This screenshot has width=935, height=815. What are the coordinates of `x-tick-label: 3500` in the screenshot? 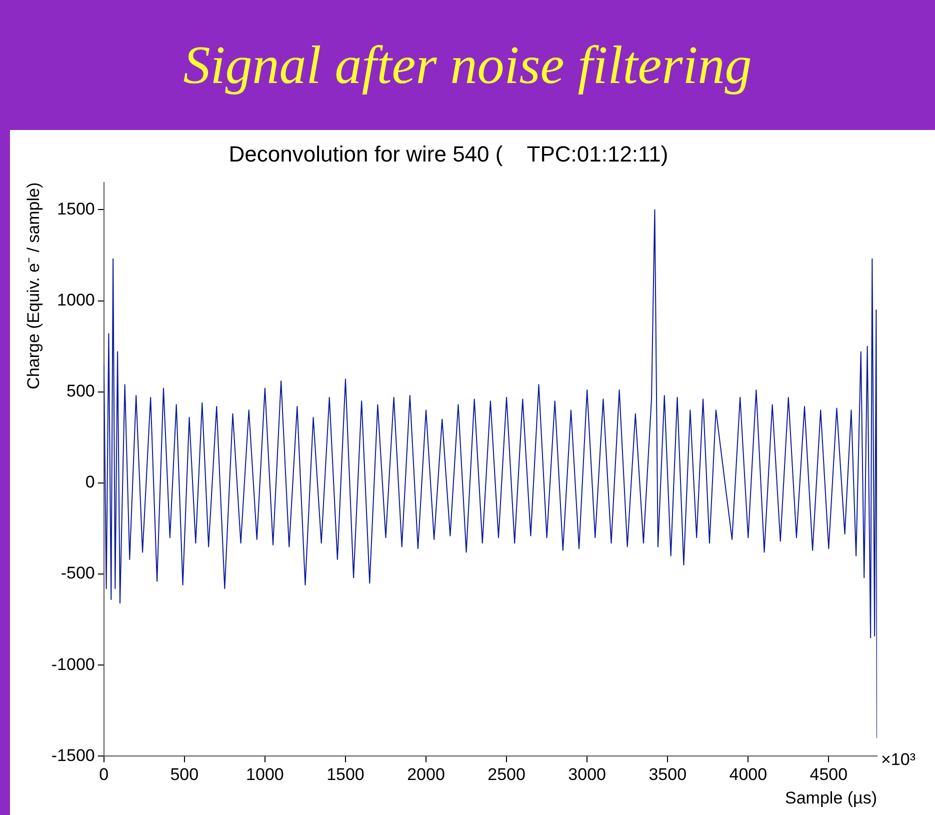 It's located at (667, 774).